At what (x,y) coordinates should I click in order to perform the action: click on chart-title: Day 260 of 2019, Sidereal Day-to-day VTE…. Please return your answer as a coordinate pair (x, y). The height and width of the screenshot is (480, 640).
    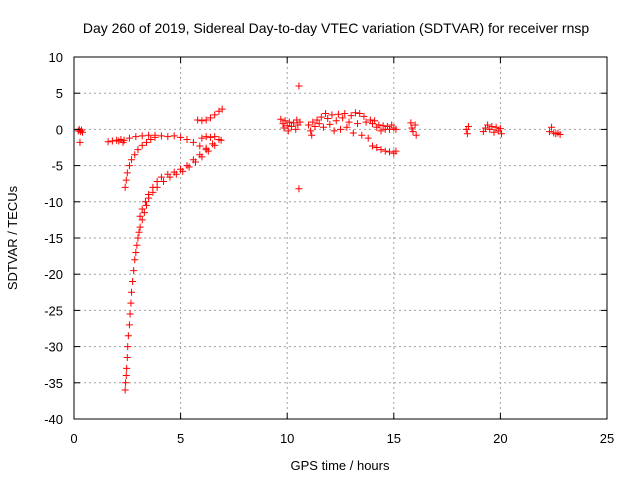
    Looking at the image, I should click on (336, 28).